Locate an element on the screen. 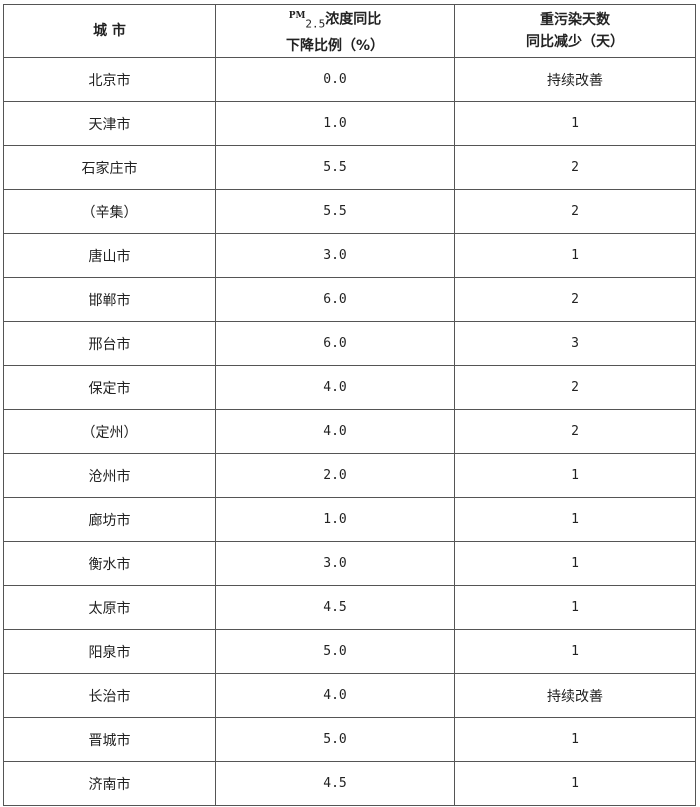 The image size is (700, 807). table-row: 廊坊市 1.0 1 is located at coordinates (349, 520).